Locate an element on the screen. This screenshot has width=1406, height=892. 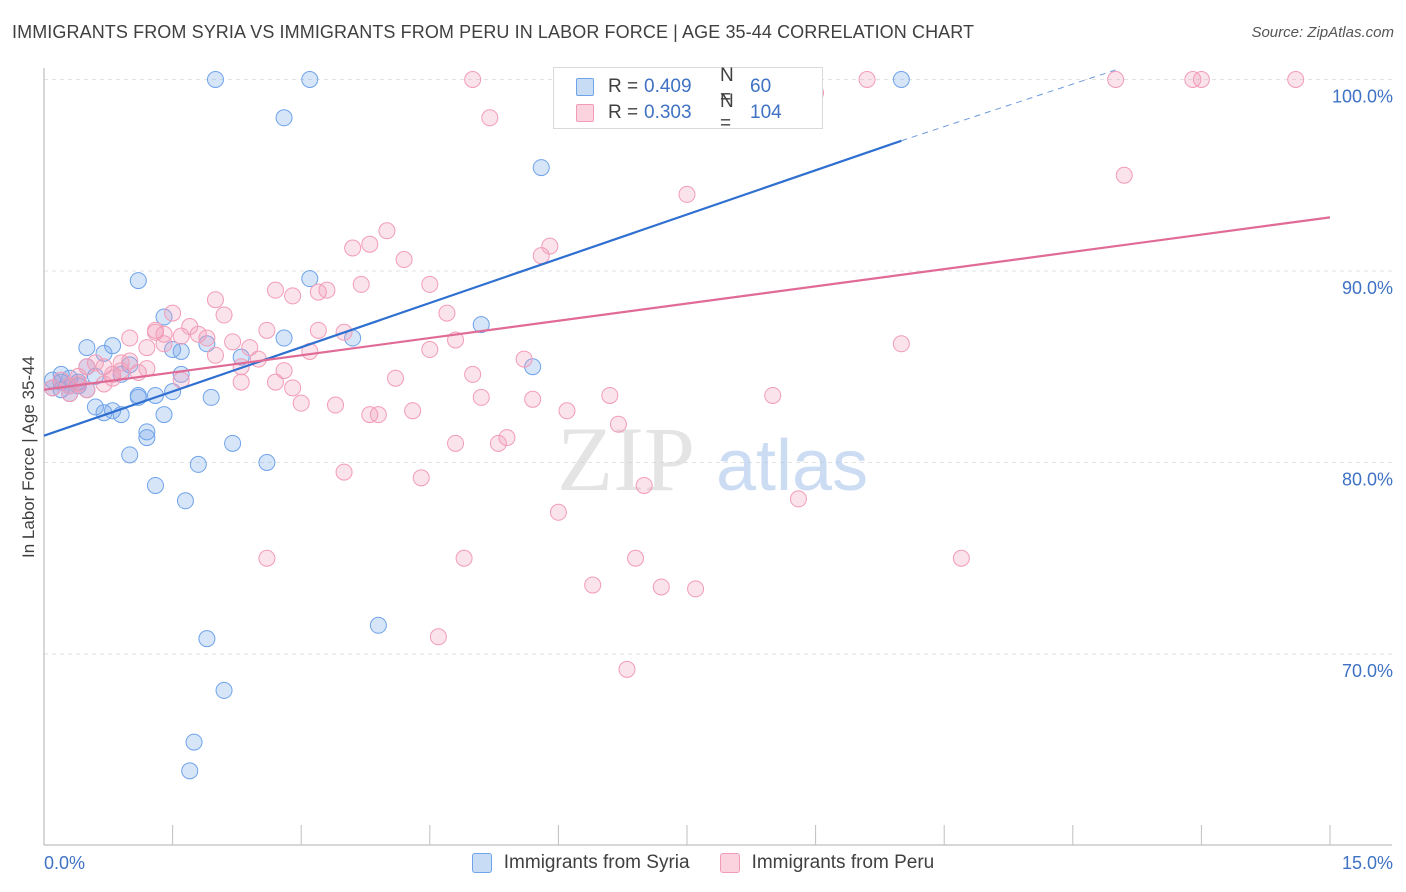
y-tick-label: 90.0% is located at coordinates (1367, 288).